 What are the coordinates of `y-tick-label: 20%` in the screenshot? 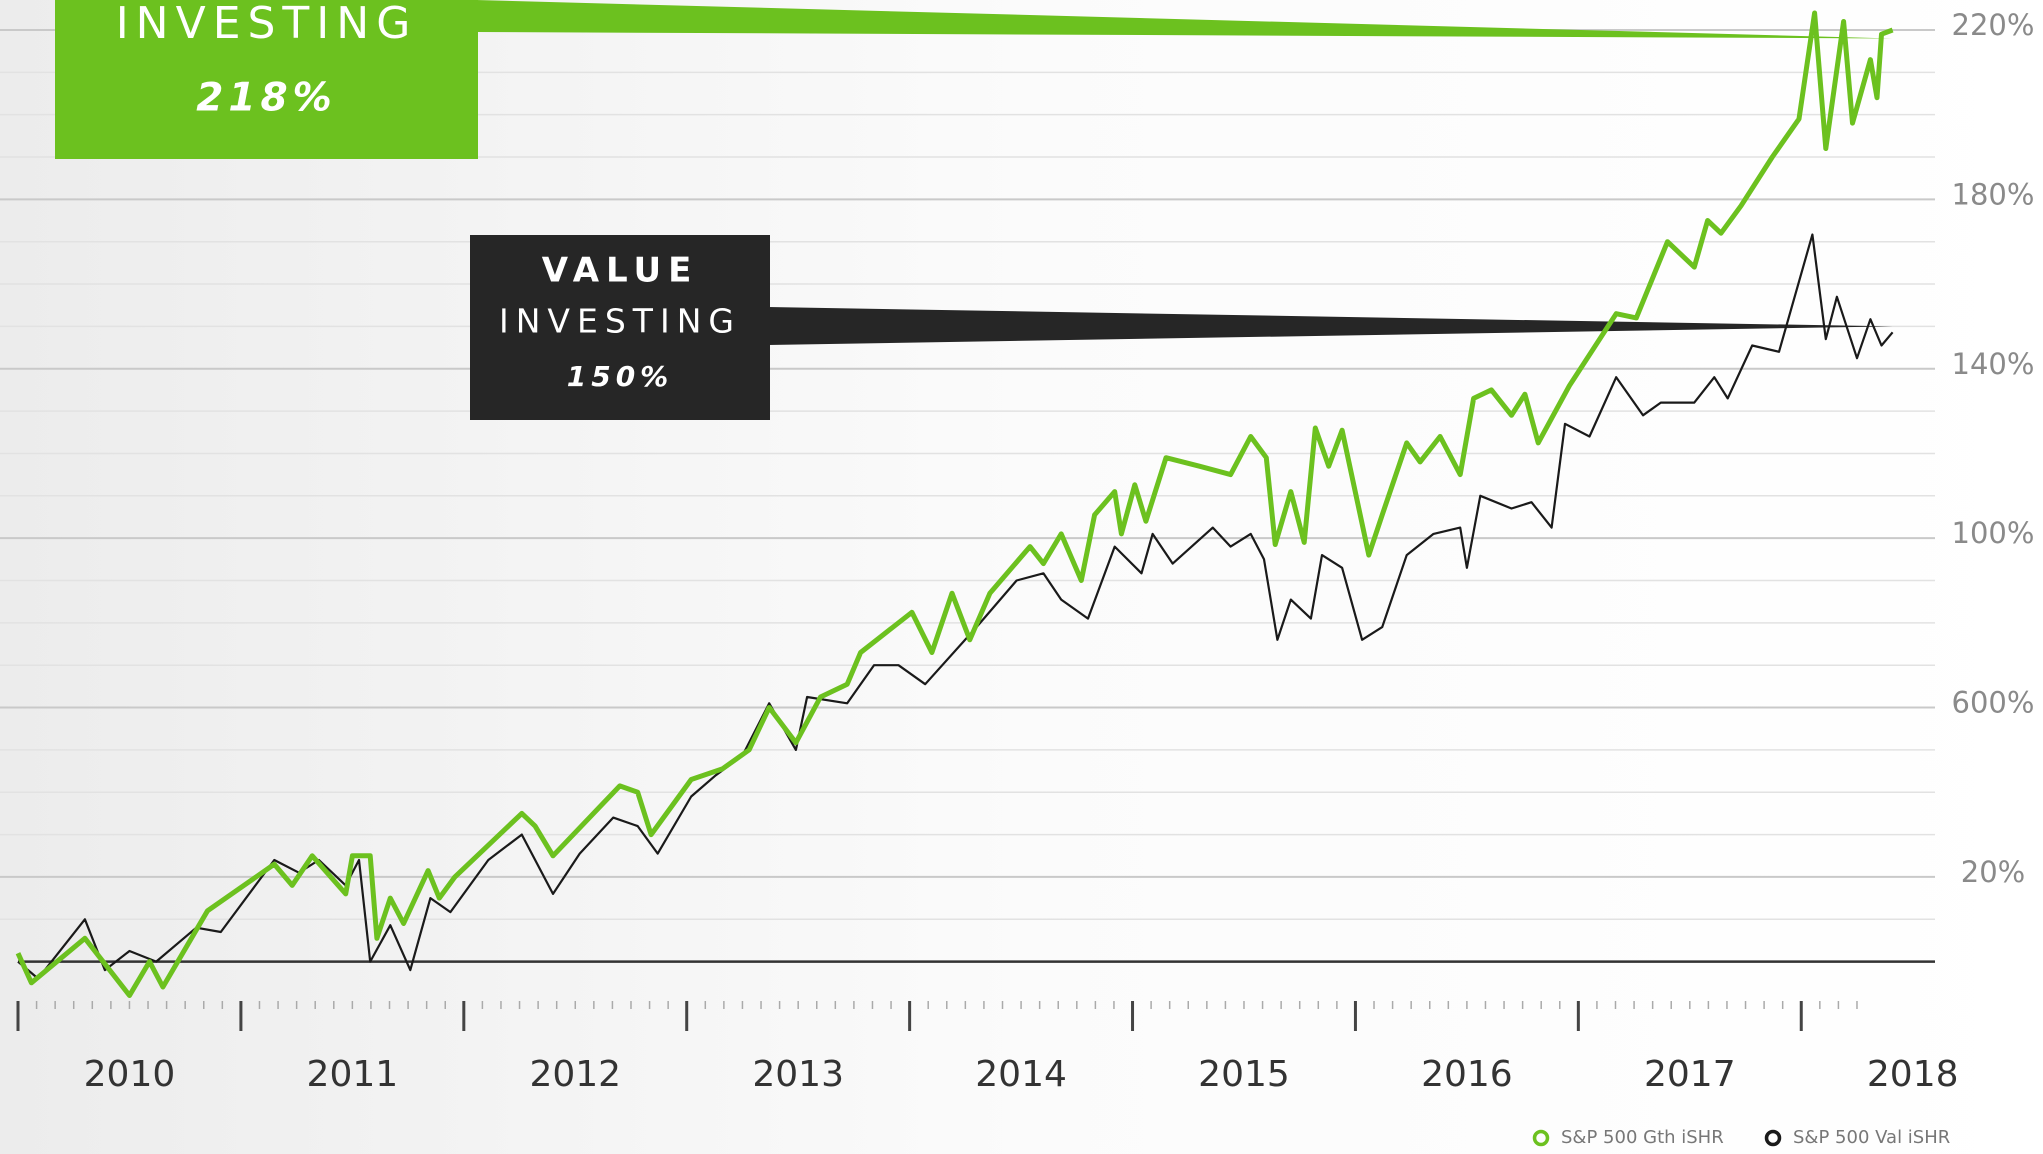 It's located at (1993, 872).